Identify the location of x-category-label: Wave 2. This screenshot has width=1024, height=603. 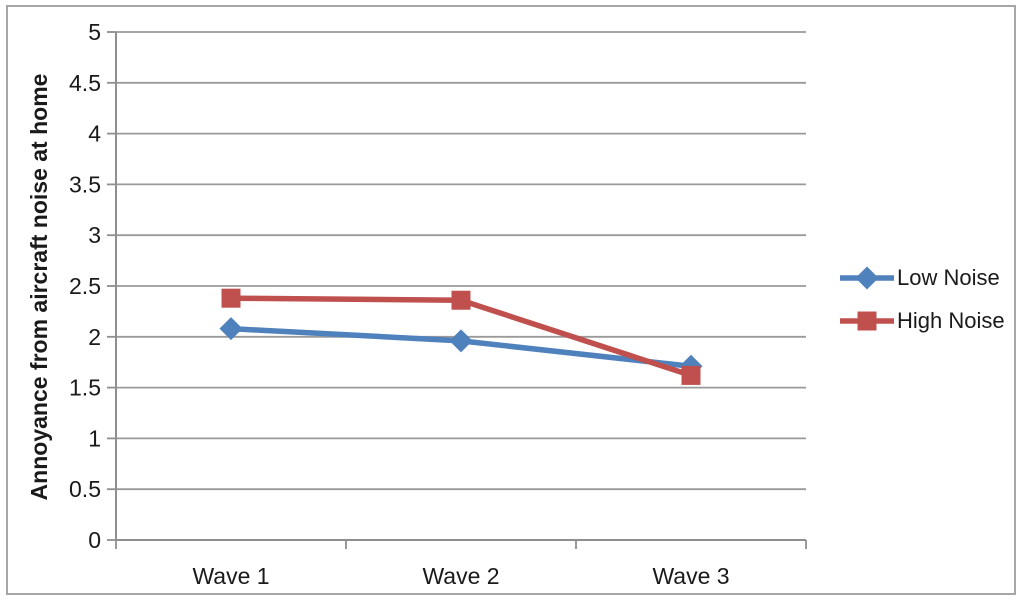
(460, 576).